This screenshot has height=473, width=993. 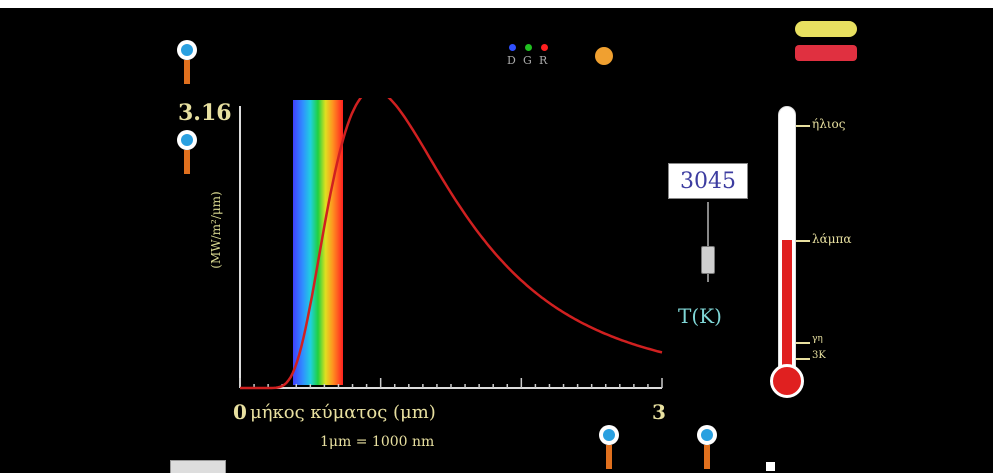 I want to click on legend-label-d: D, so click(x=511, y=60).